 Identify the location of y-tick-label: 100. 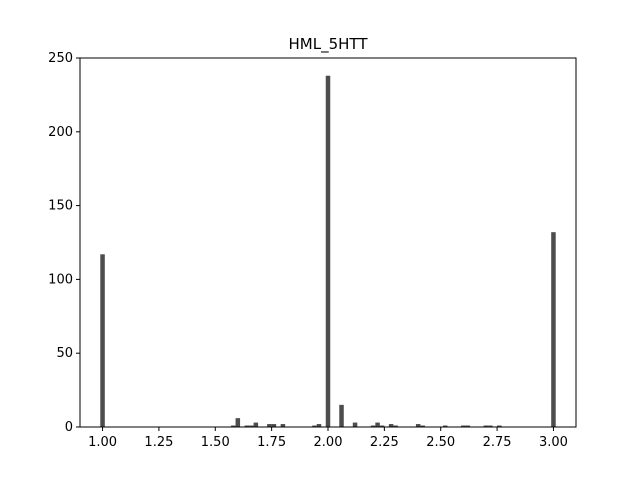
(60, 279).